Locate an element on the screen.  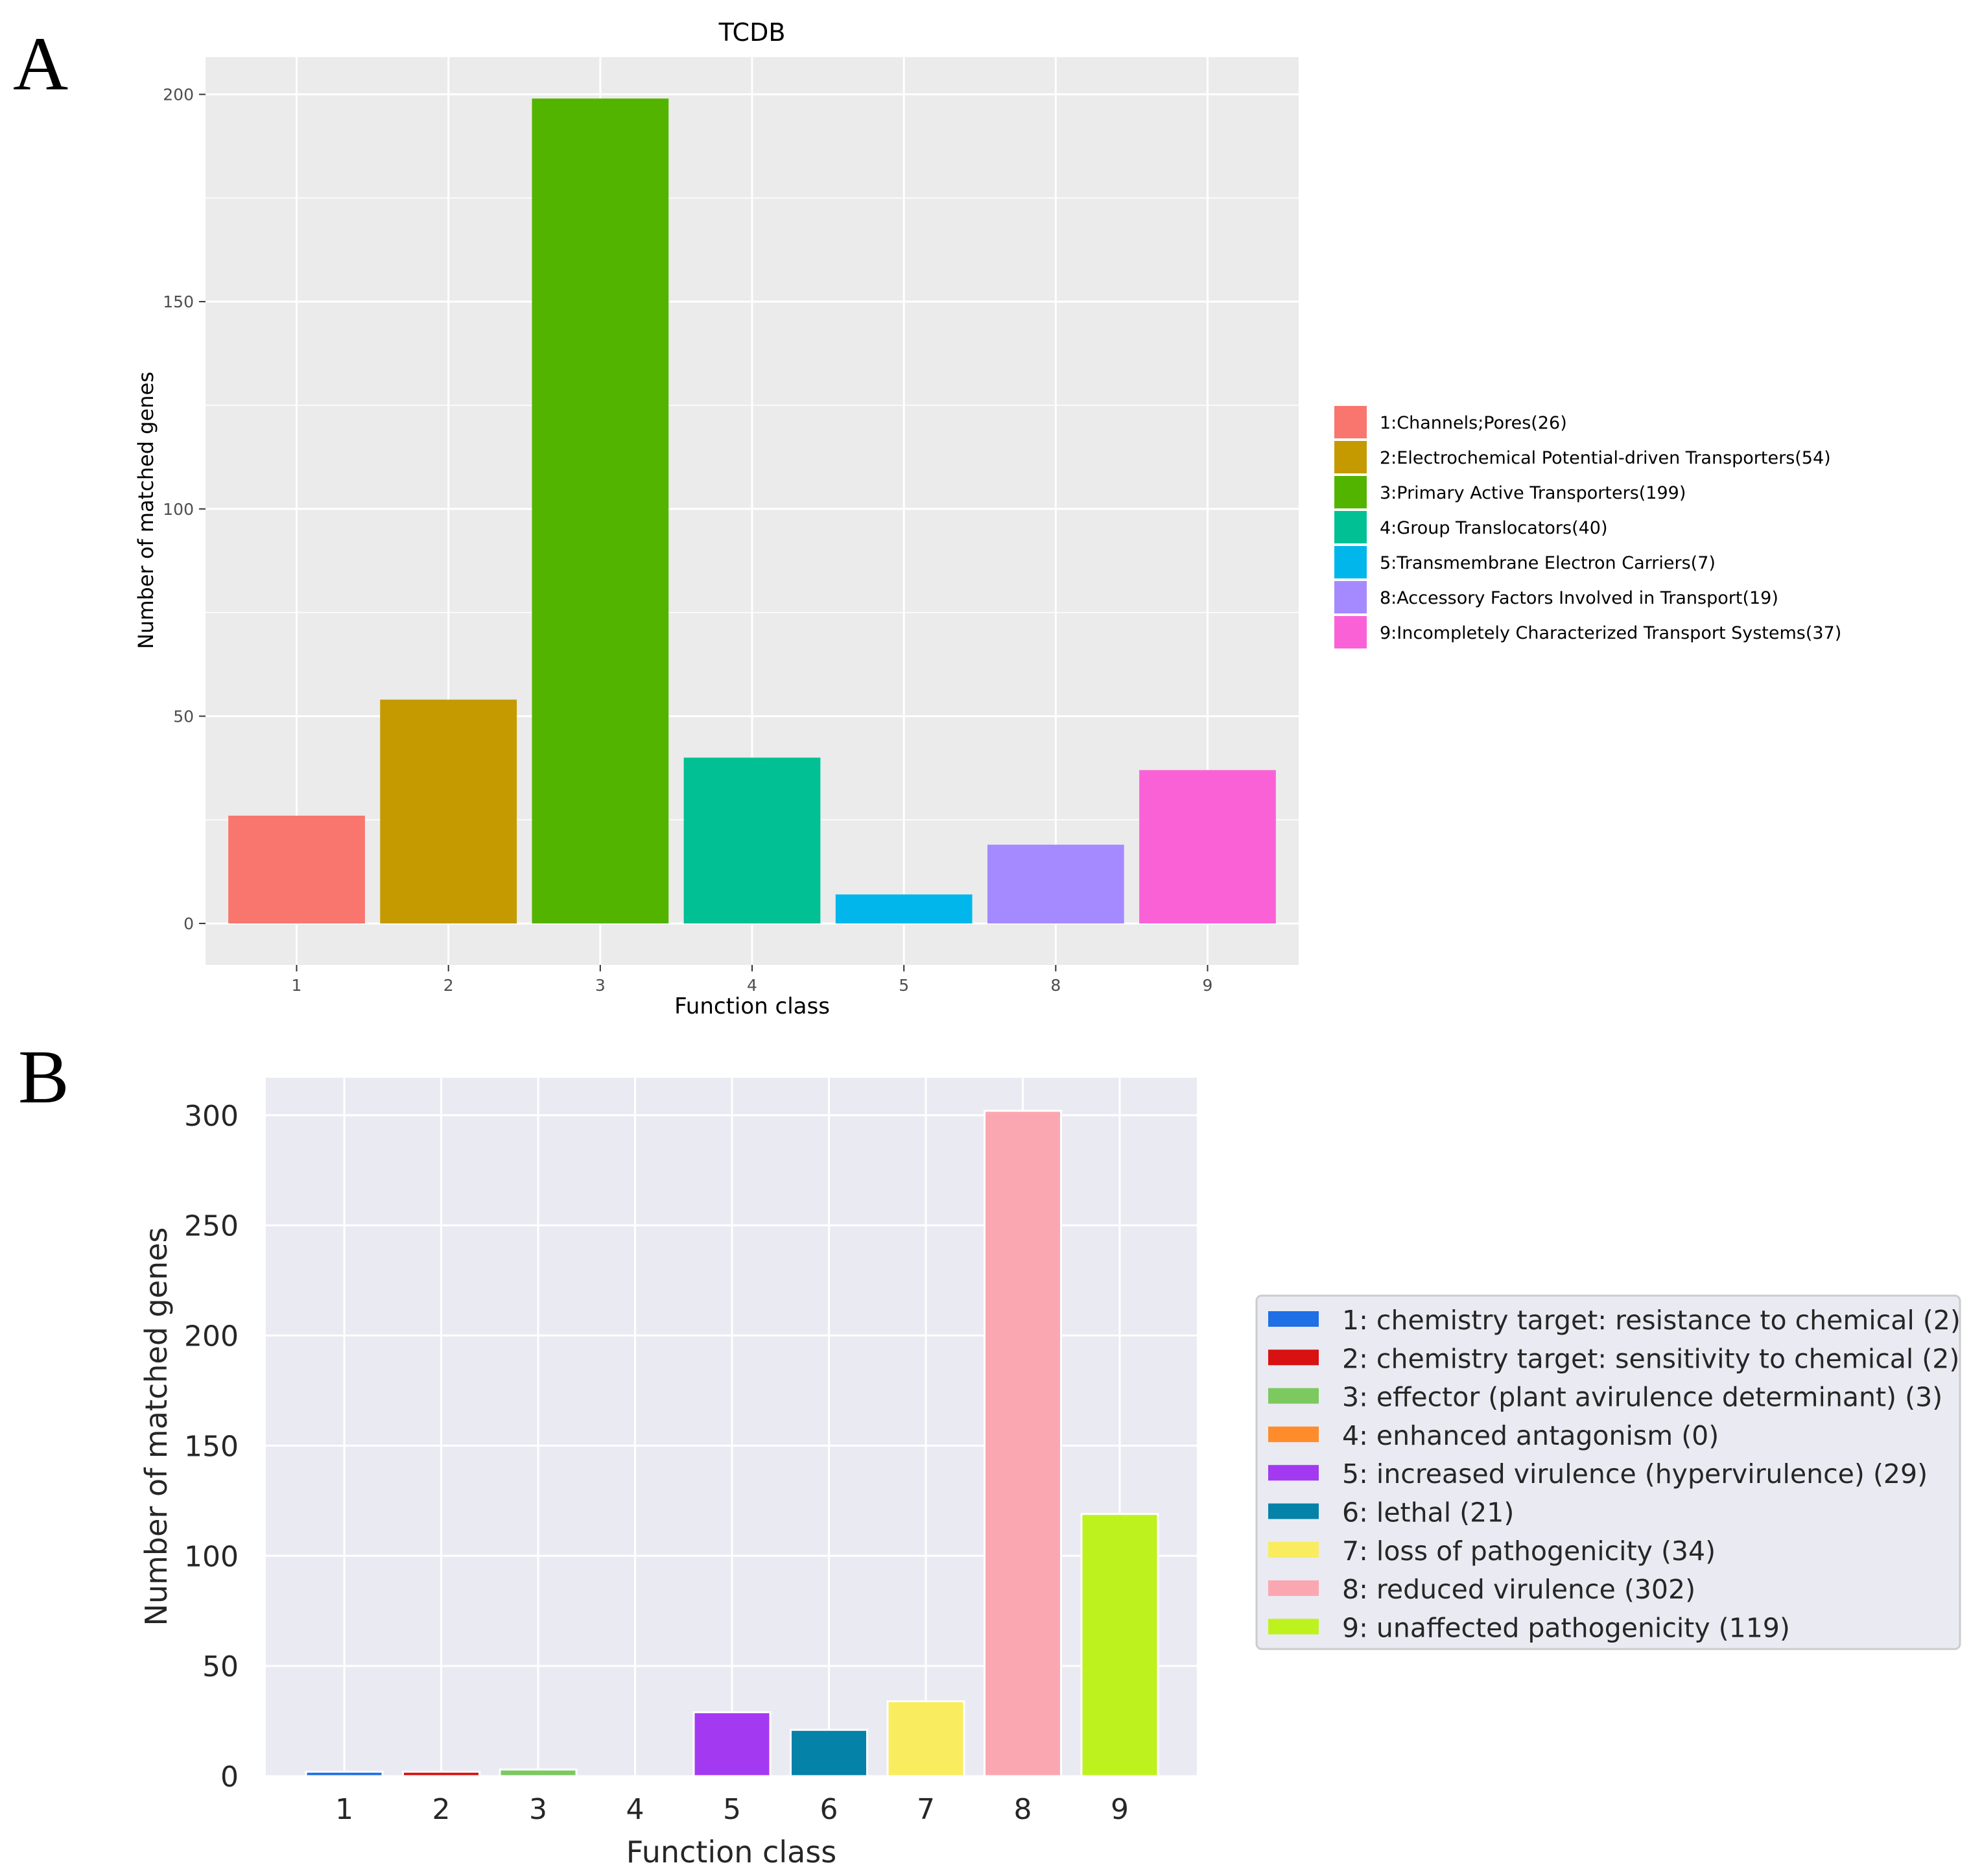
chart-b-y-tick-label: 100 is located at coordinates (211, 1556).